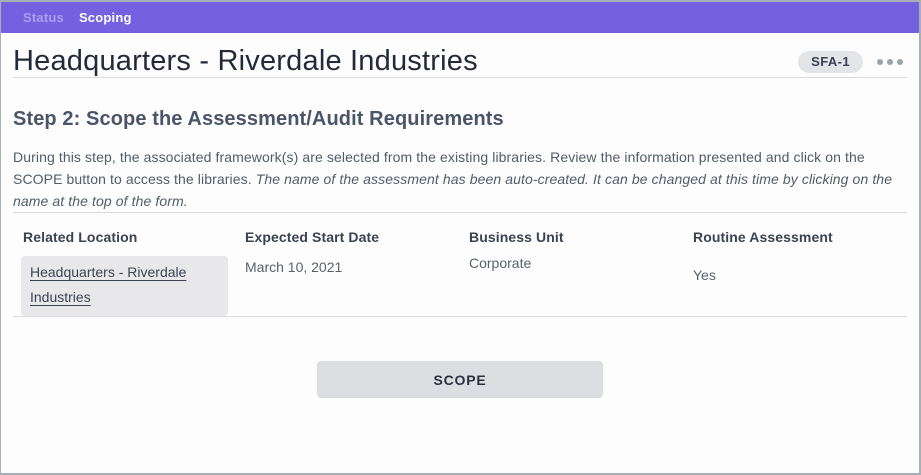  I want to click on field-expected-start-date: Expected Start Date March 10, 2021, so click(357, 271).